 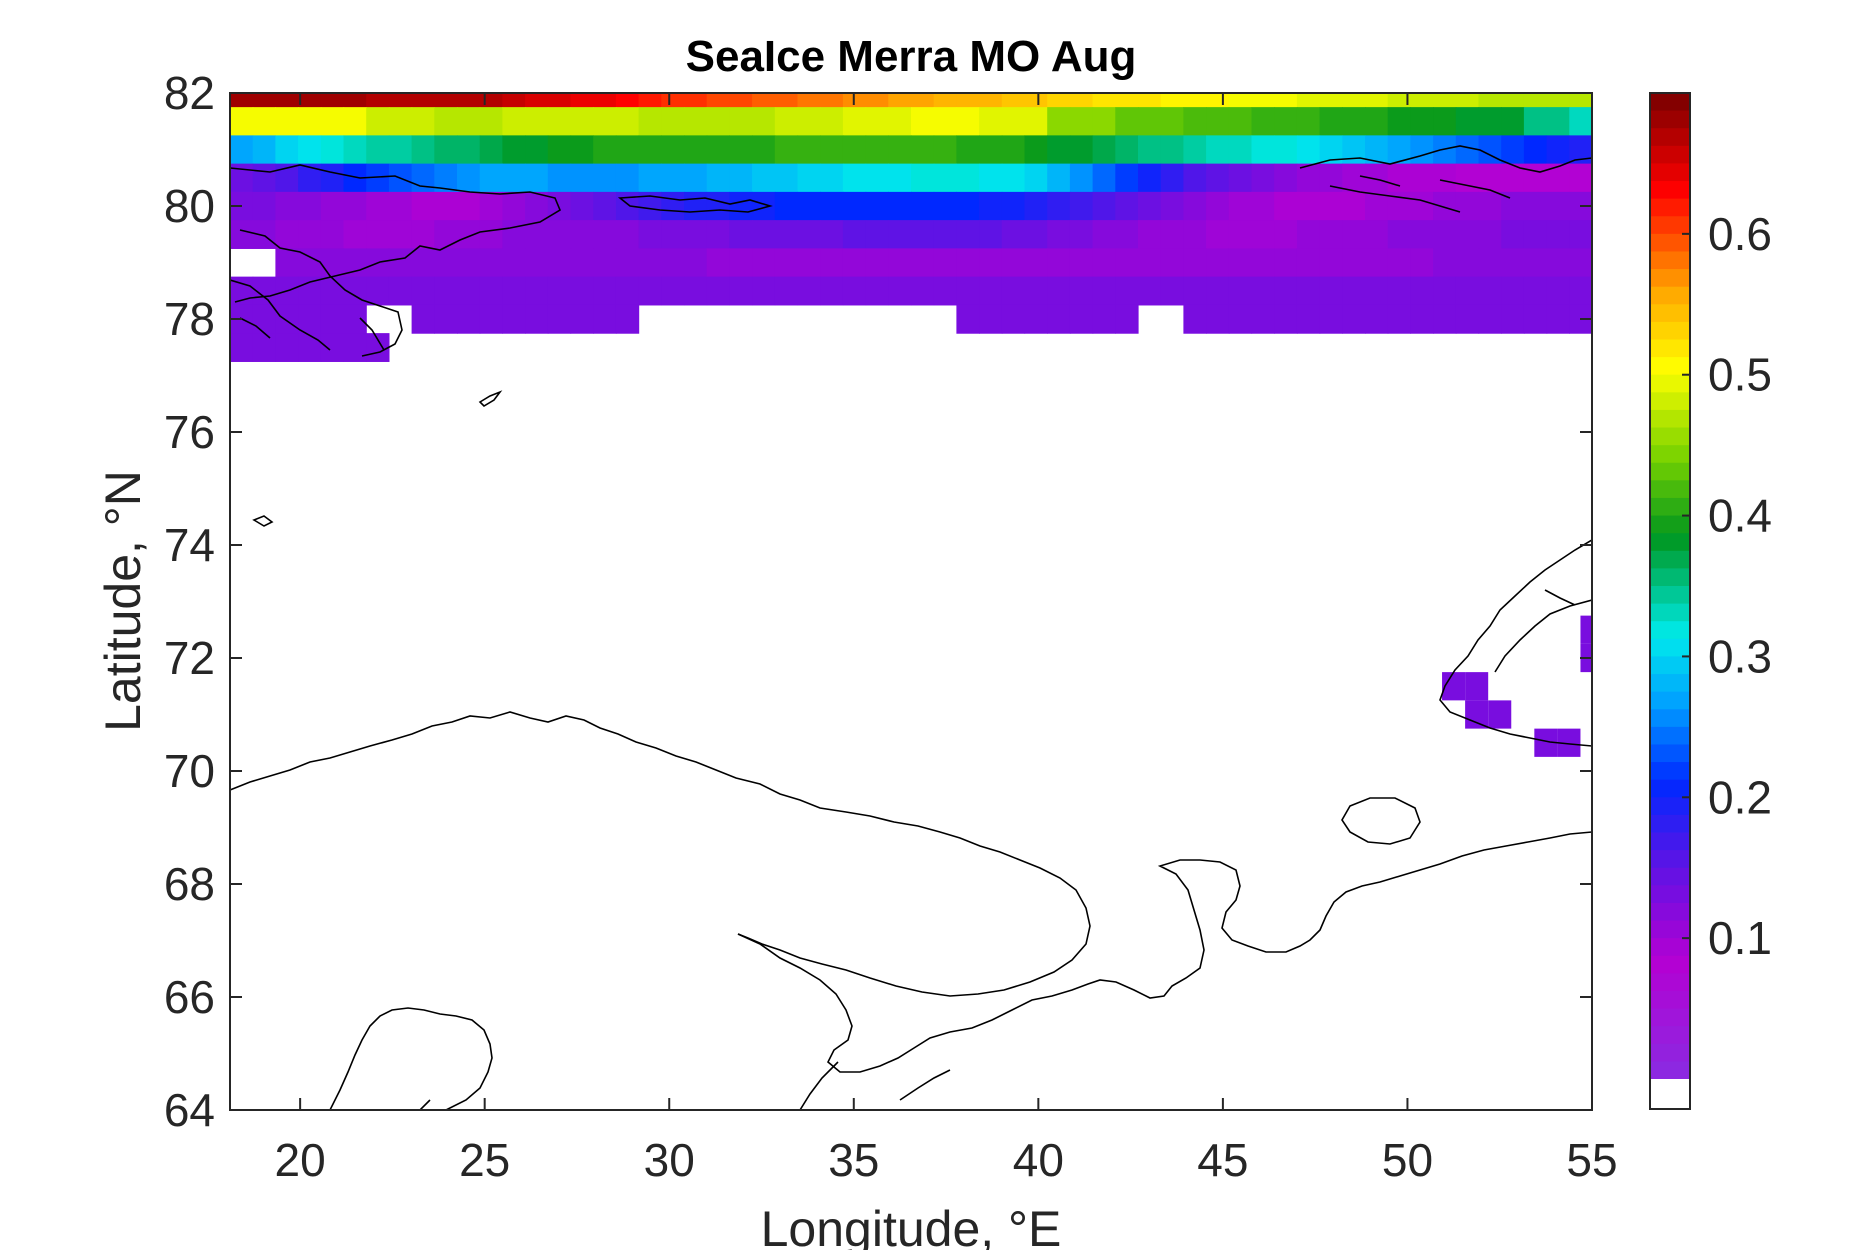 What do you see at coordinates (1164, 952) in the screenshot?
I see `white-sea-coastline` at bounding box center [1164, 952].